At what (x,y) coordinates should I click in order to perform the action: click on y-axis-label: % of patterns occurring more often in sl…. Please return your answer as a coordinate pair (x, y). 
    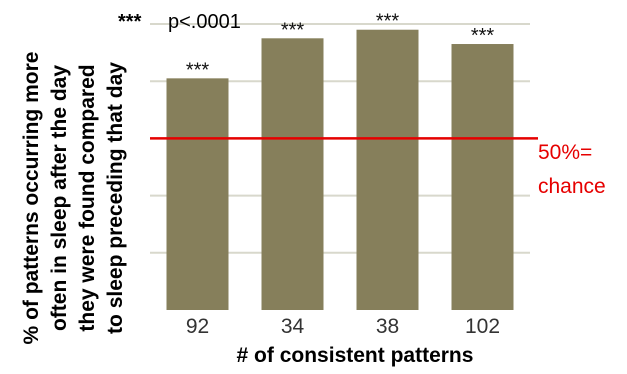
    Looking at the image, I should click on (73, 198).